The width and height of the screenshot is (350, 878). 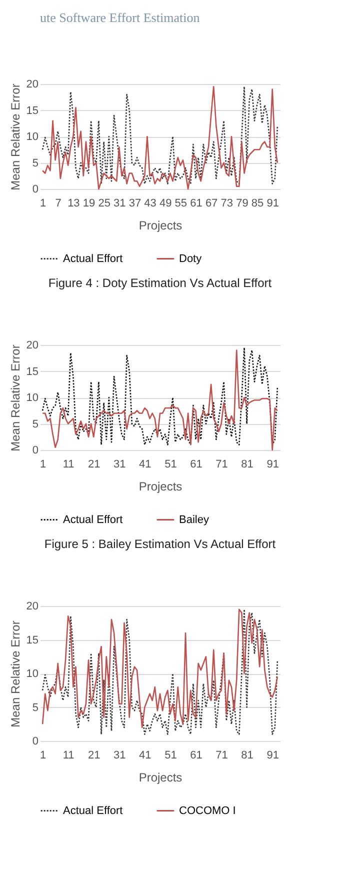 I want to click on legend-label: Bailey, so click(x=194, y=520).